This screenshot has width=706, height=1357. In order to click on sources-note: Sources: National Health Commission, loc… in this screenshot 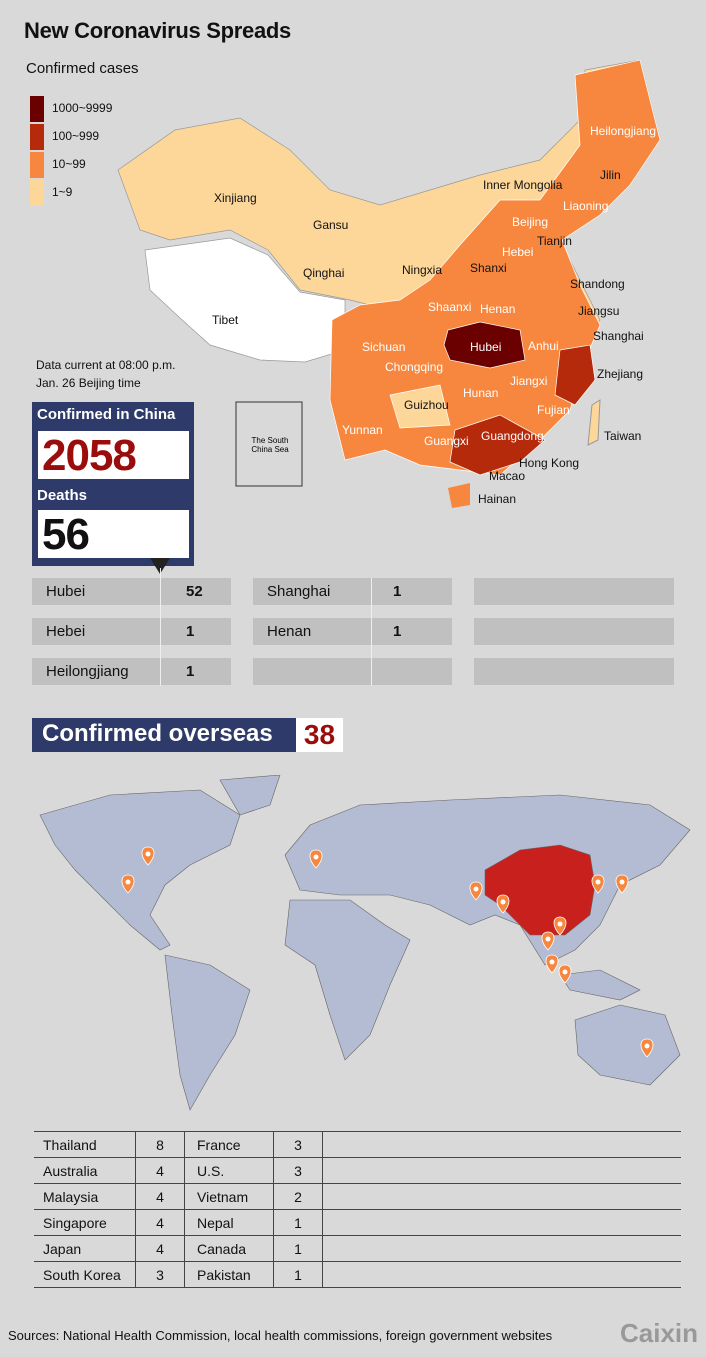, I will do `click(280, 1335)`.